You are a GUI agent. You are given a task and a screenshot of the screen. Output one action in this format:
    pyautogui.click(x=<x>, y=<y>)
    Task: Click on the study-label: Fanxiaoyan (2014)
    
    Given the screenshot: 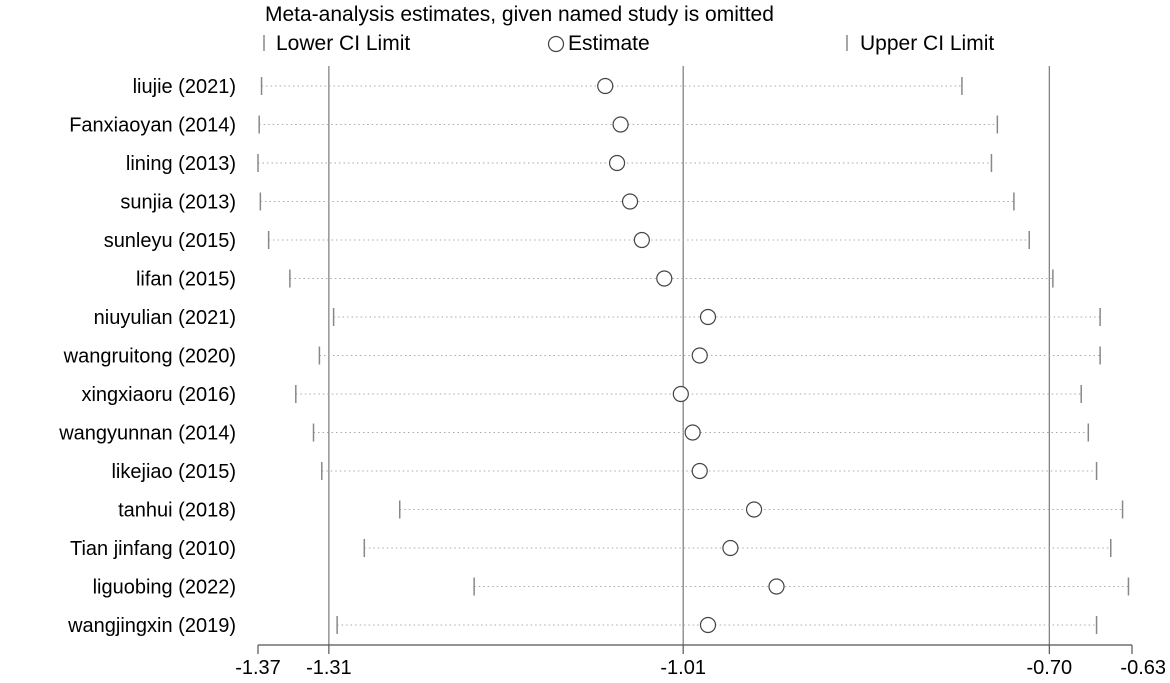 What is the action you would take?
    pyautogui.click(x=152, y=126)
    